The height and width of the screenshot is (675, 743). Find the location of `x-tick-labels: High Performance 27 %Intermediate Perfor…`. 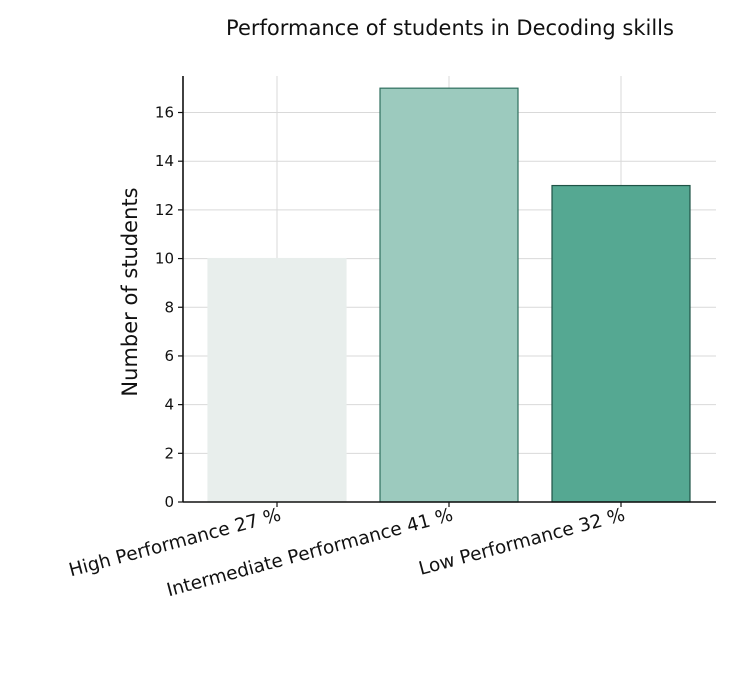

x-tick-labels: High Performance 27 %Intermediate Perfor… is located at coordinates (347, 553).